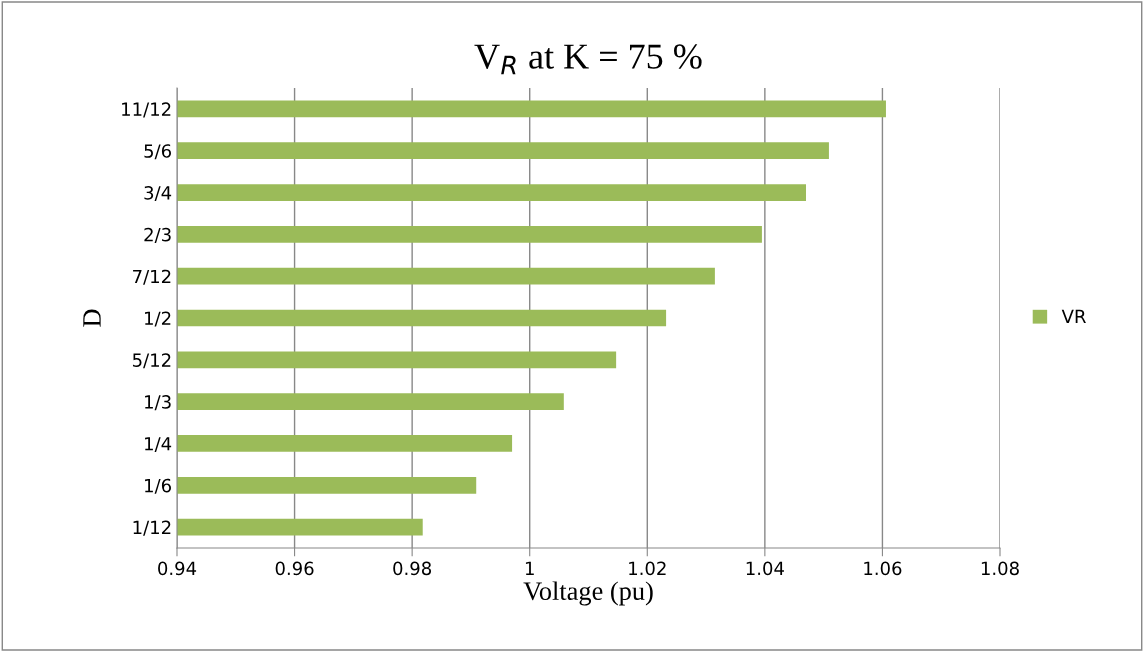 Image resolution: width=1144 pixels, height=652 pixels. What do you see at coordinates (177, 568) in the screenshot?
I see `x-tick-label: 0.94` at bounding box center [177, 568].